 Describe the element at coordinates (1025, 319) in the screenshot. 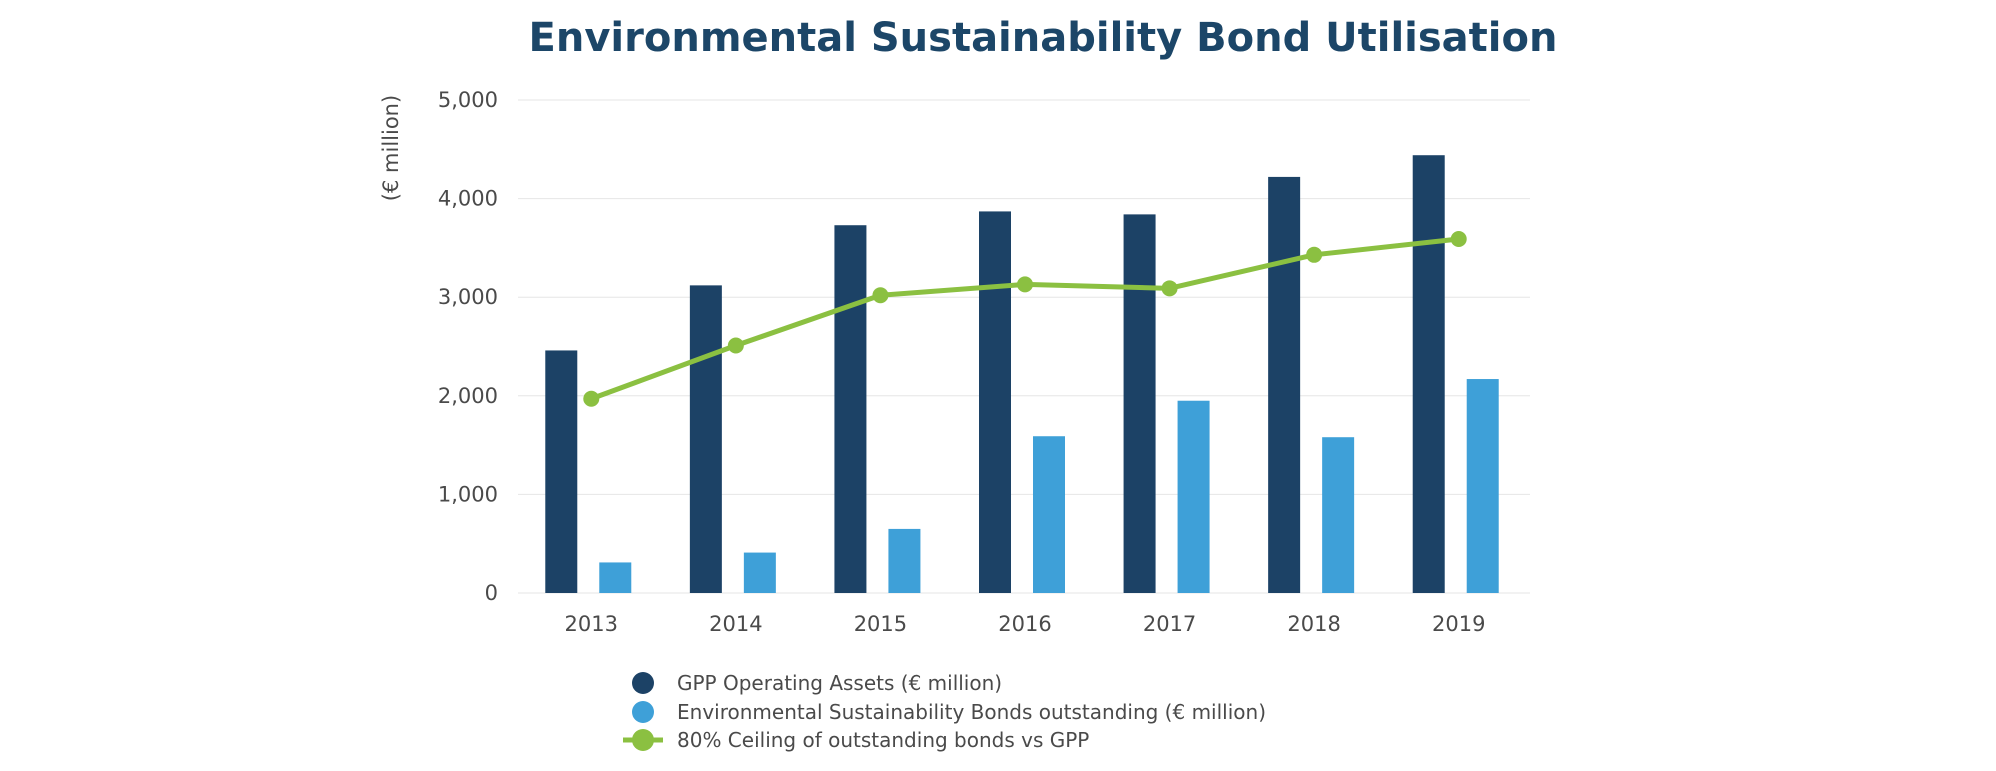

I see `ceiling-line` at that location.